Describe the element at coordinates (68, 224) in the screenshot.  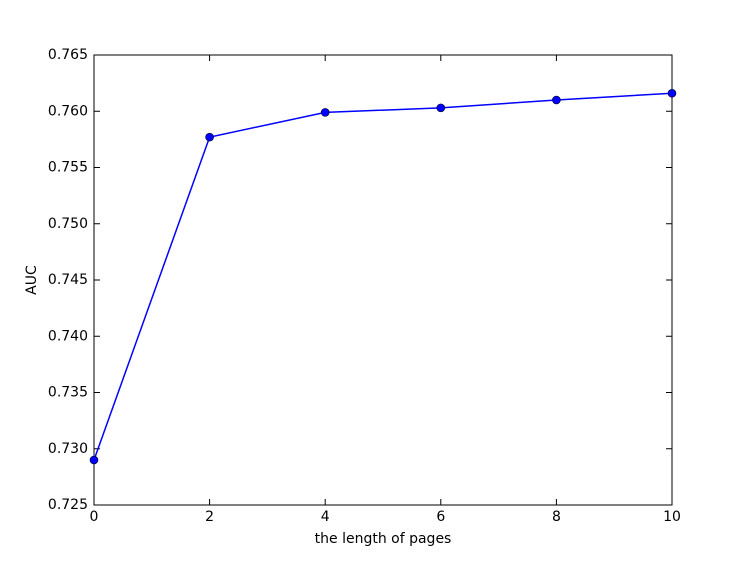
I see `y-tick-label: 0.750` at that location.